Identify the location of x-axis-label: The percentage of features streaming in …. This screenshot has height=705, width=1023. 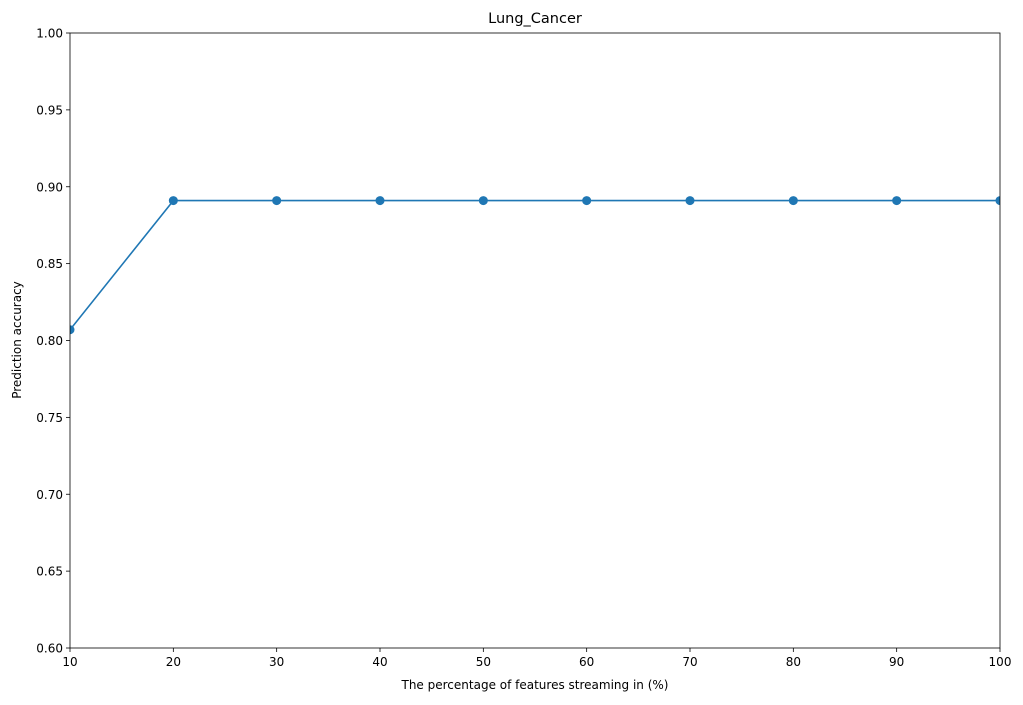
(535, 685).